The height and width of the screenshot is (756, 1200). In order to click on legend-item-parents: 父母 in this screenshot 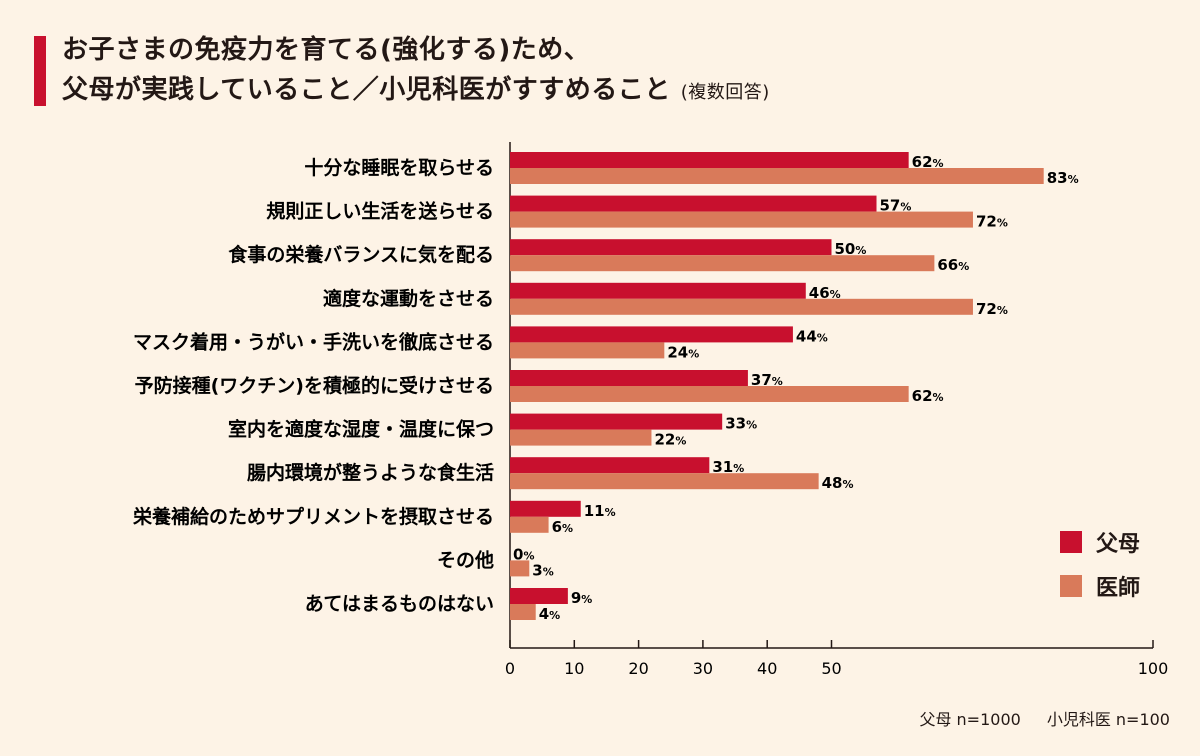, I will do `click(1100, 542)`.